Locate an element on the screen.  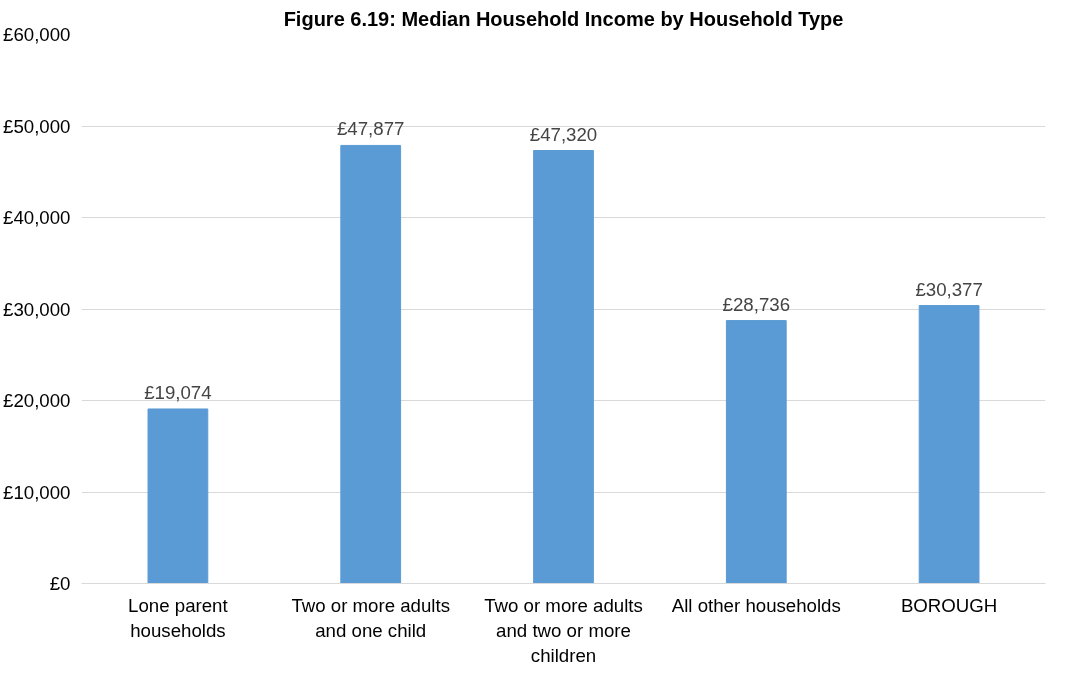
y-tick-label: £10,000 is located at coordinates (37, 492).